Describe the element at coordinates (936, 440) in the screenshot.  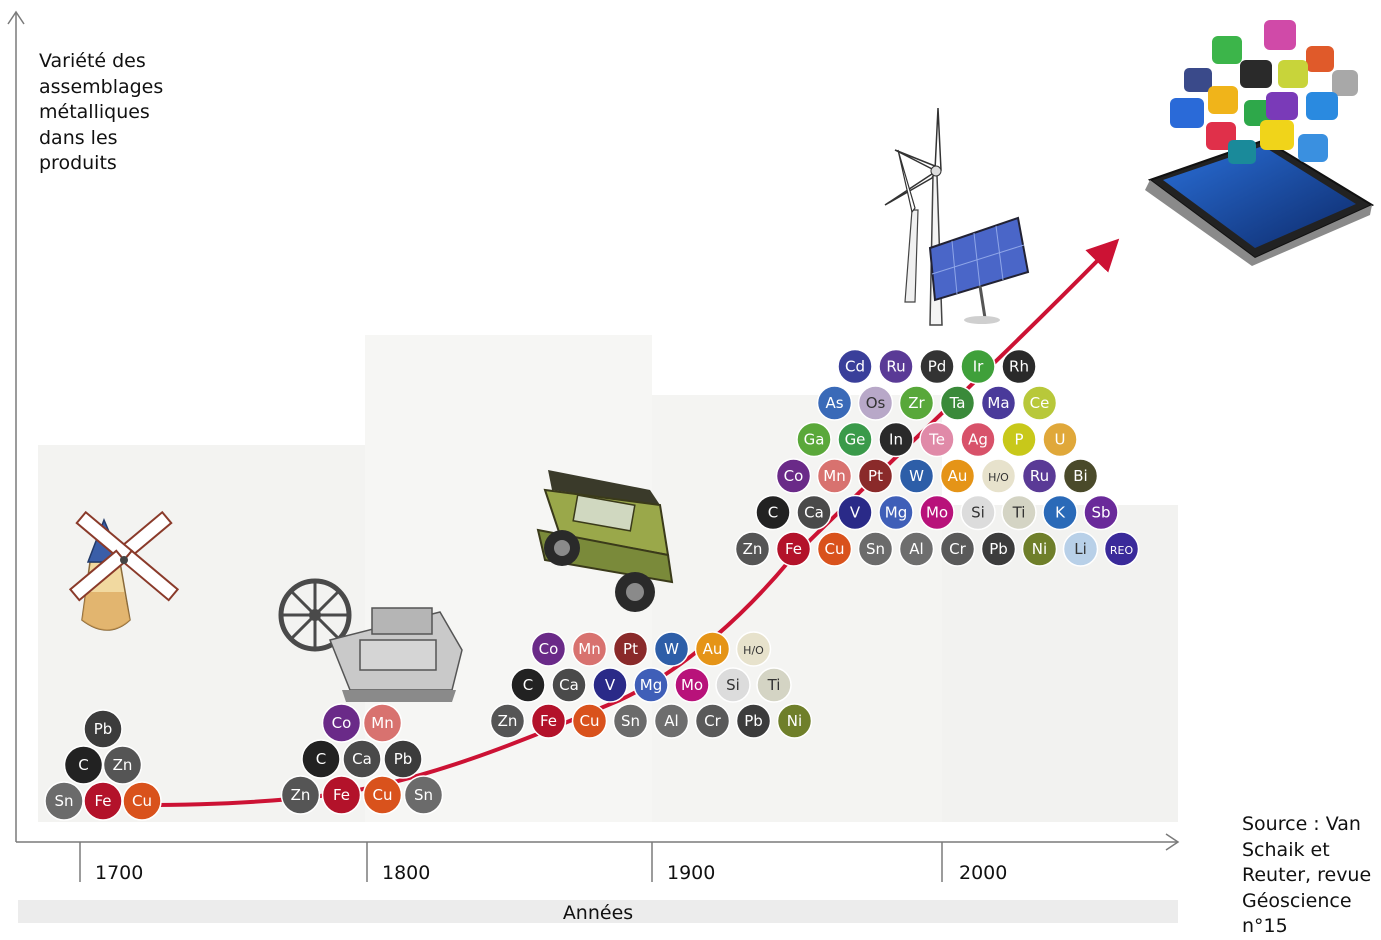
I see `element-symbol: Te` at that location.